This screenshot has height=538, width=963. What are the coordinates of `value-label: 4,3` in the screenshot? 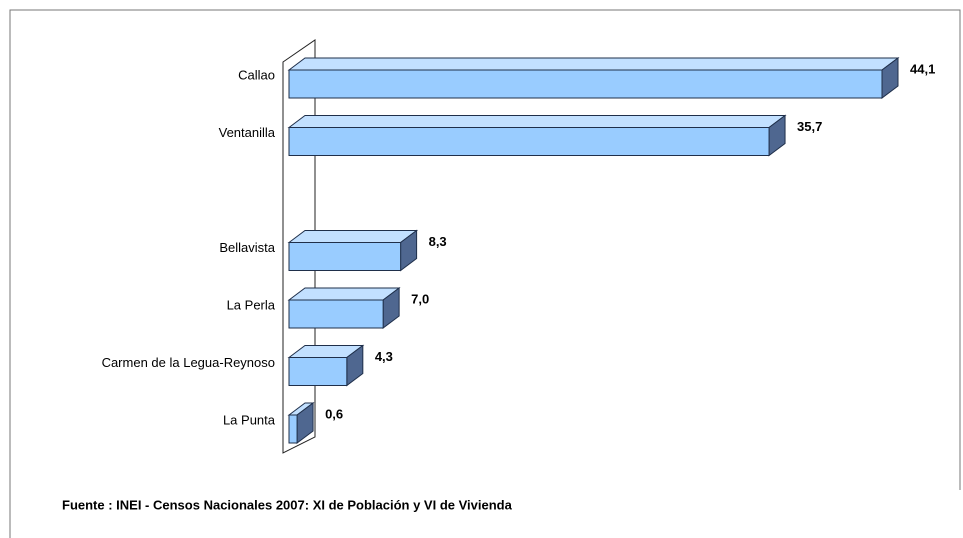 It's located at (384, 356).